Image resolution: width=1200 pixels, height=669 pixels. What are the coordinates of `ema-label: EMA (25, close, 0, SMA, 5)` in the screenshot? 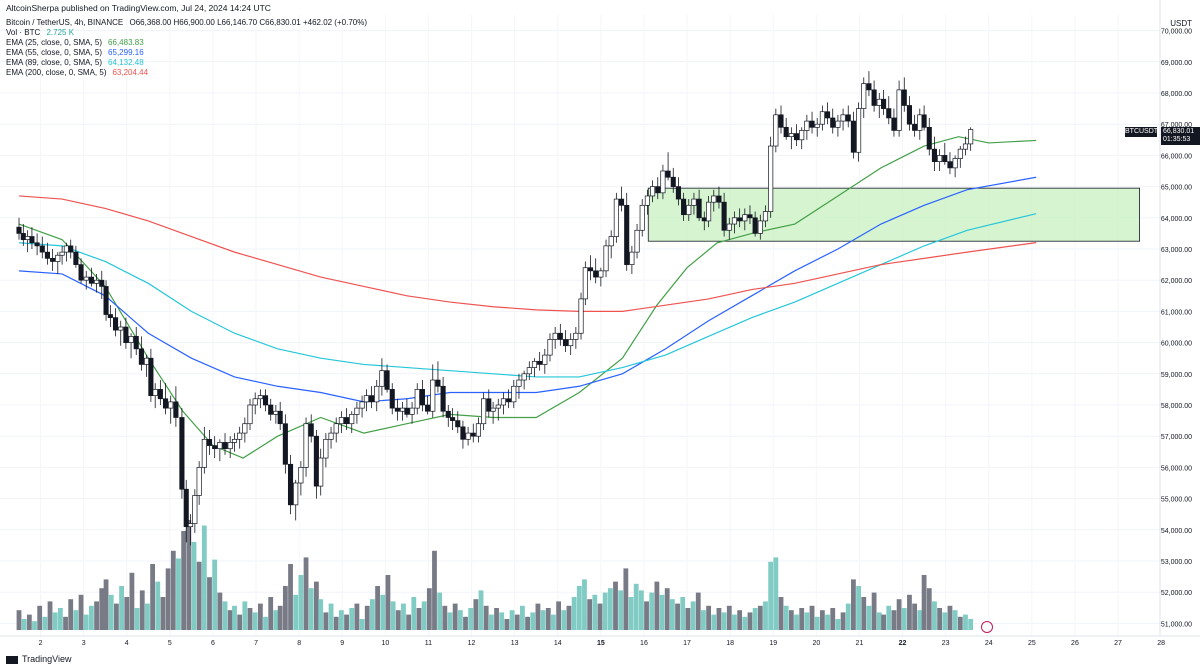 It's located at (54, 42).